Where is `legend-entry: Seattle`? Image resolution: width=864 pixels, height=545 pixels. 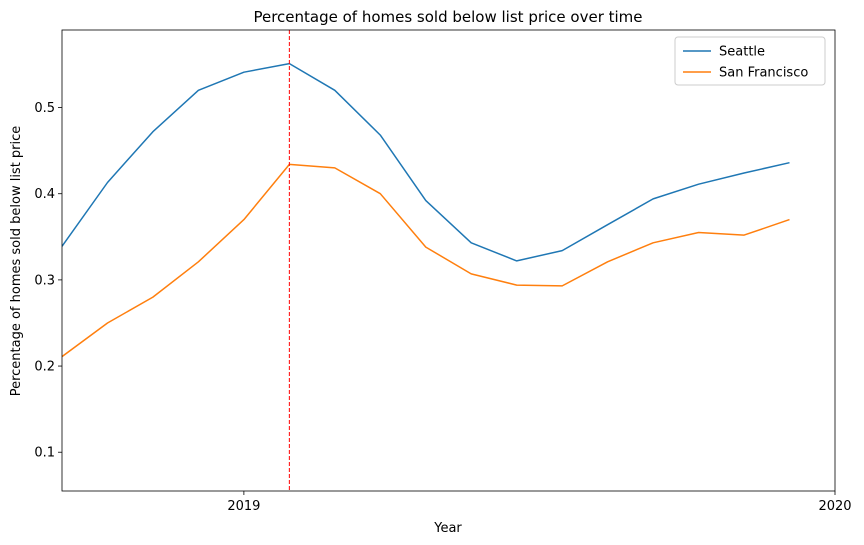
legend-entry: Seattle is located at coordinates (742, 52).